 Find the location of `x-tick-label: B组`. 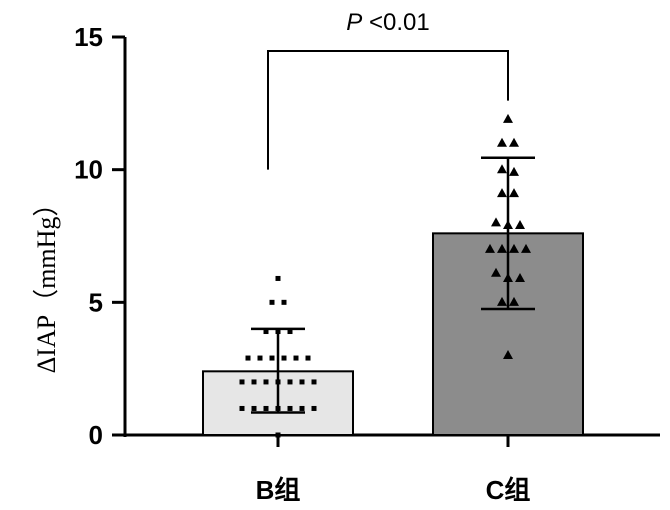

x-tick-label: B组 is located at coordinates (278, 490).